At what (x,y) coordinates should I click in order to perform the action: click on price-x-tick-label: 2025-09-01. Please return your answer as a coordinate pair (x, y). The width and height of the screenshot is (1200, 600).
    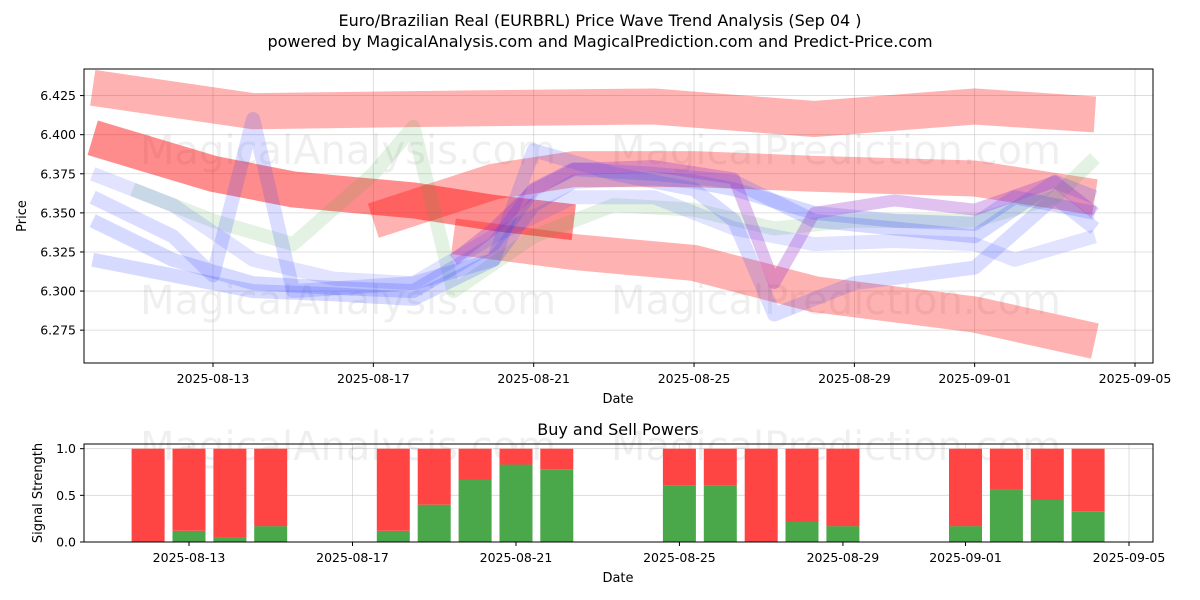
    Looking at the image, I should click on (974, 378).